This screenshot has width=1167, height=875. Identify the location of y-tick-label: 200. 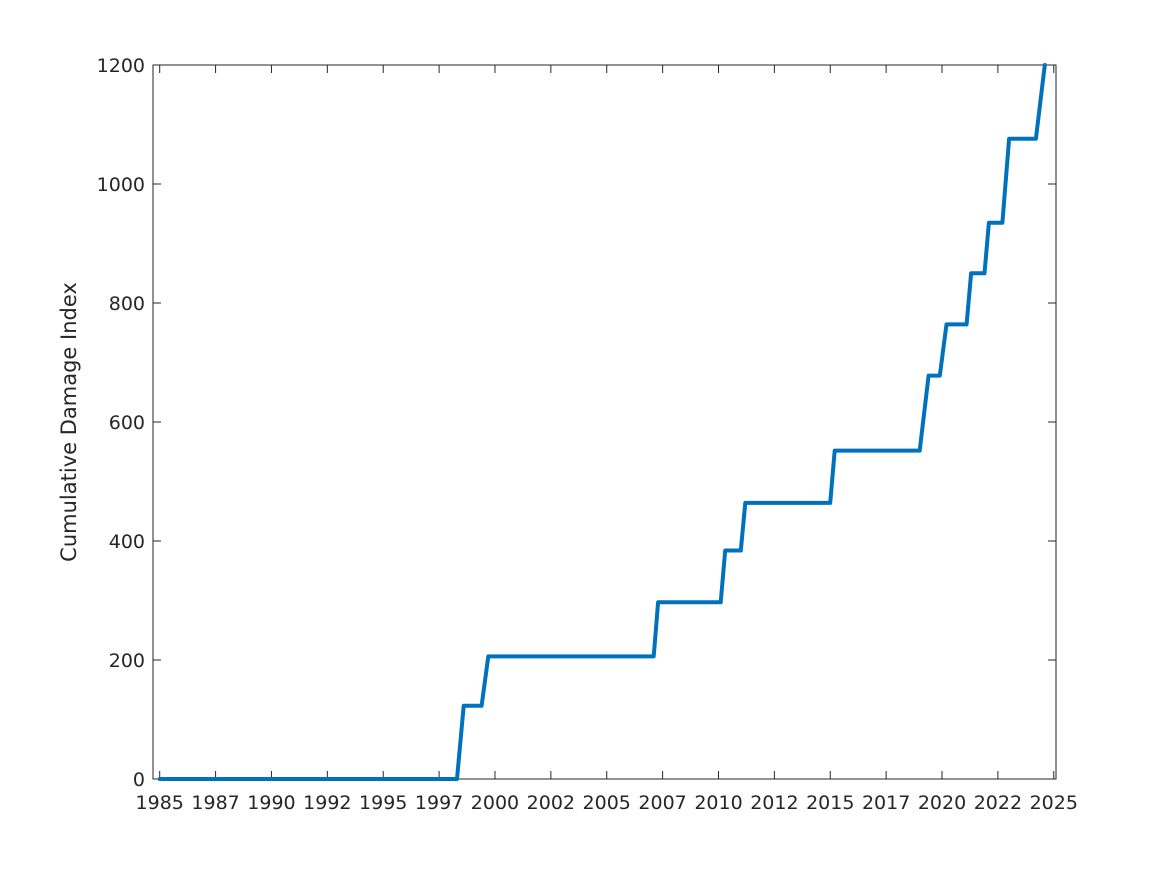
(127, 661).